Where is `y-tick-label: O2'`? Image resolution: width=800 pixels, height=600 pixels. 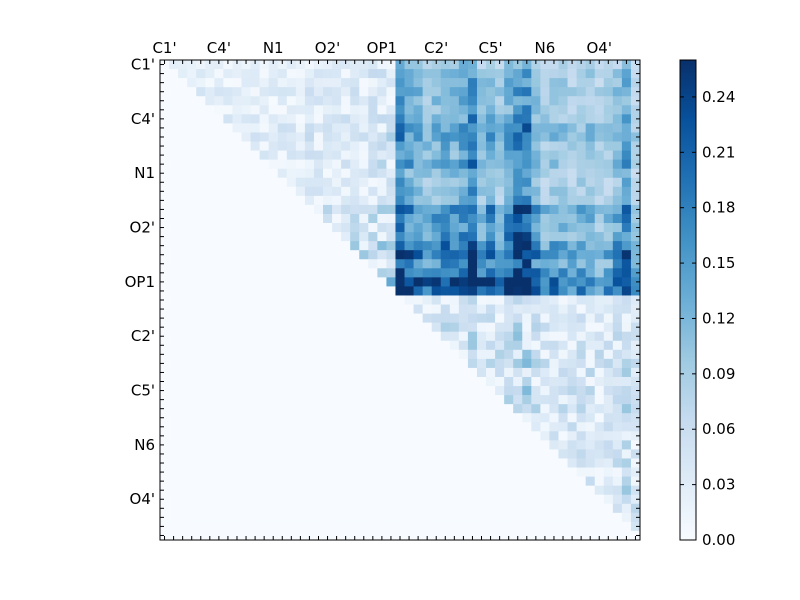
y-tick-label: O2' is located at coordinates (142, 228).